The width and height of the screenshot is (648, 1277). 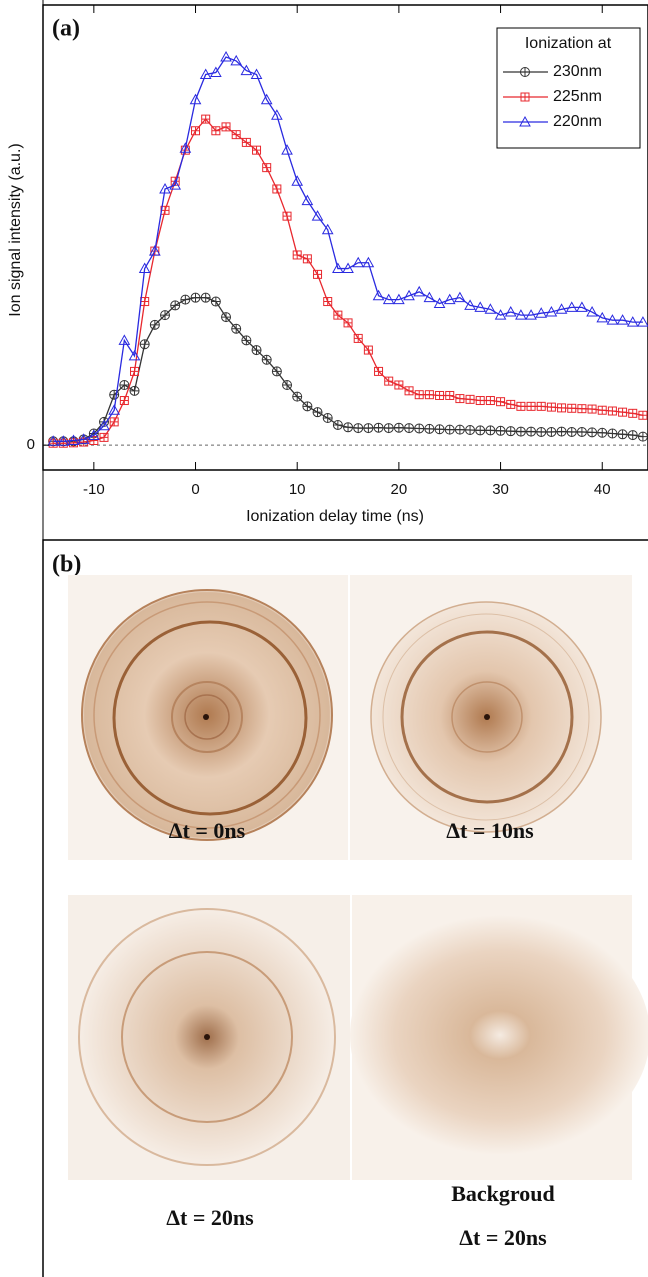 What do you see at coordinates (577, 71) in the screenshot?
I see `legend-label: 230nm` at bounding box center [577, 71].